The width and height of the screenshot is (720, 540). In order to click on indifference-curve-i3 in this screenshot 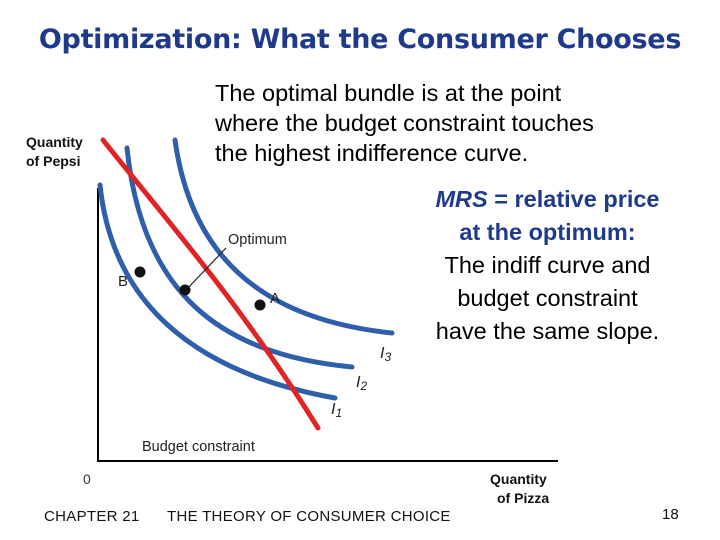, I will do `click(283, 236)`.